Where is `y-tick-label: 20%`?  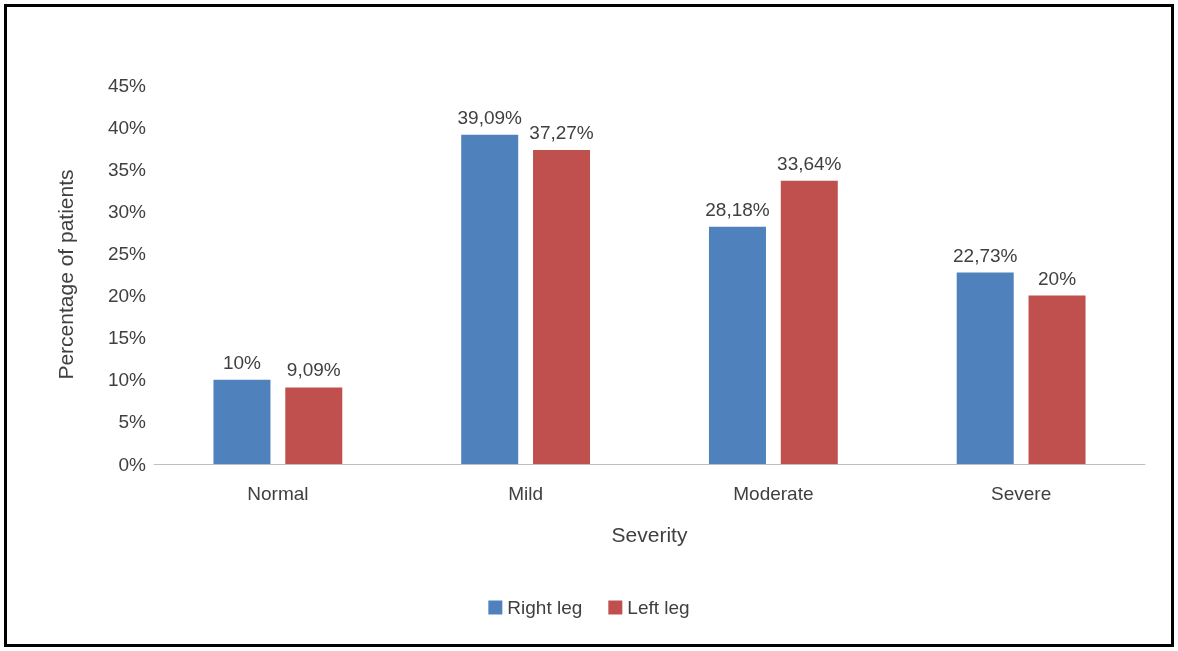
y-tick-label: 20% is located at coordinates (127, 296).